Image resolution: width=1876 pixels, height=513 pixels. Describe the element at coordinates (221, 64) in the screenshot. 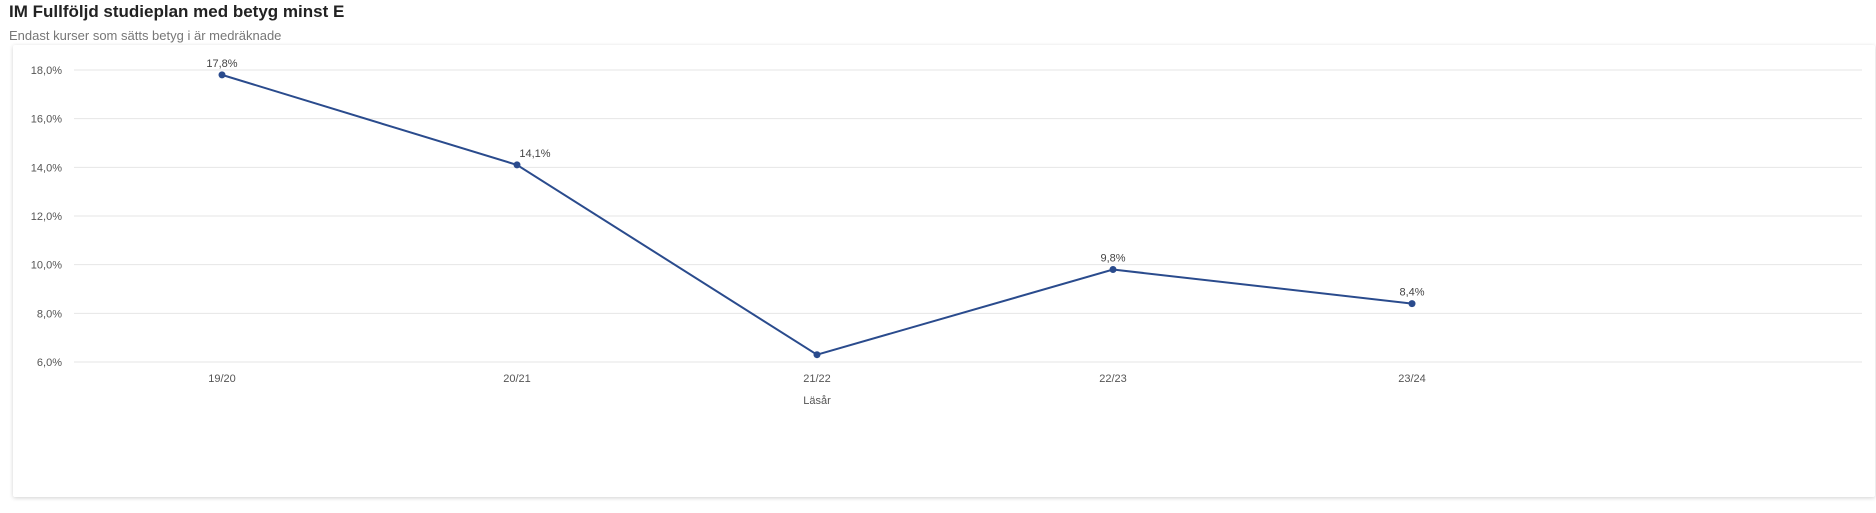

I see `data-label: 17,8%` at that location.